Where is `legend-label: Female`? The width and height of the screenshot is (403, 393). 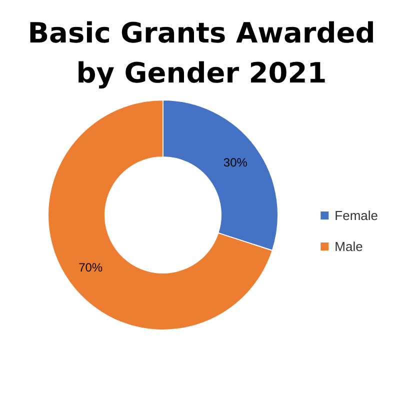 legend-label: Female is located at coordinates (356, 215).